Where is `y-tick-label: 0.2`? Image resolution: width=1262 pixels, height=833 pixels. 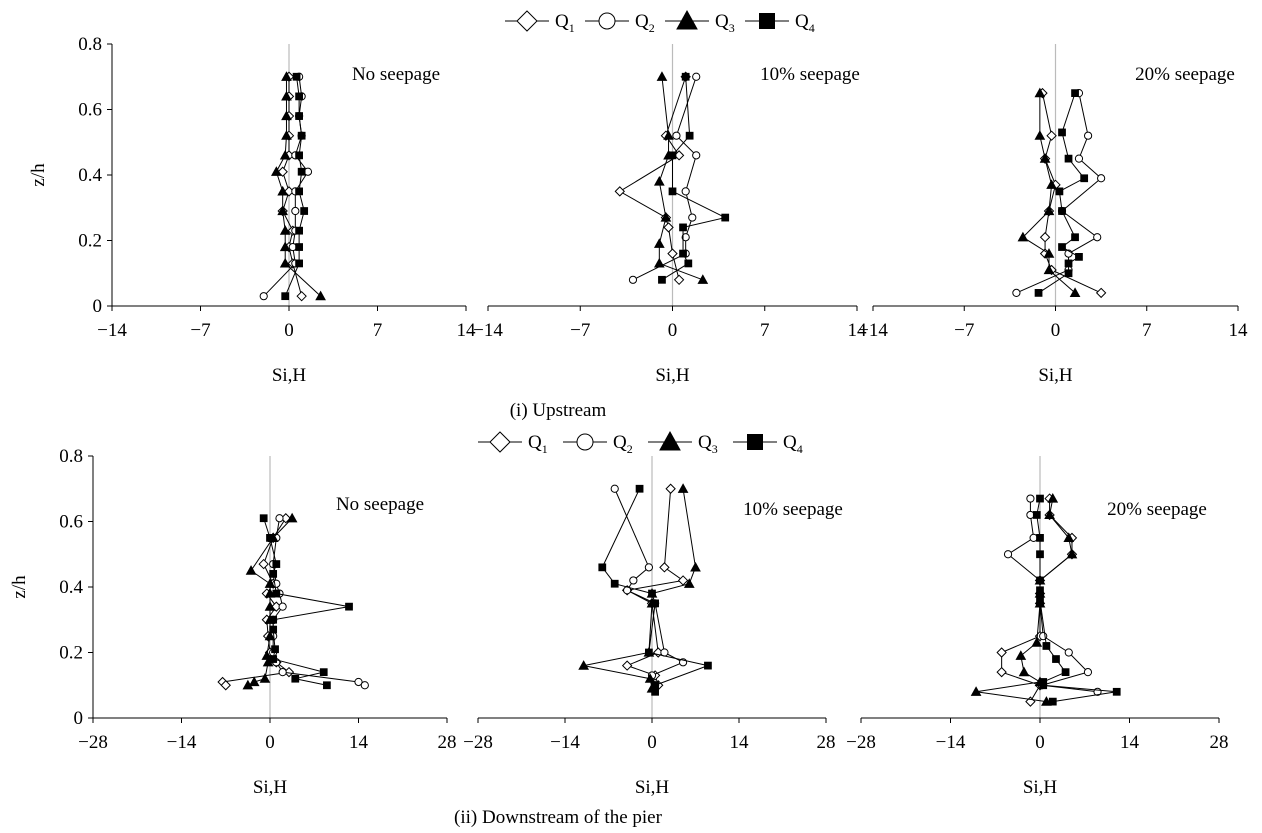
y-tick-label: 0.2 is located at coordinates (71, 653).